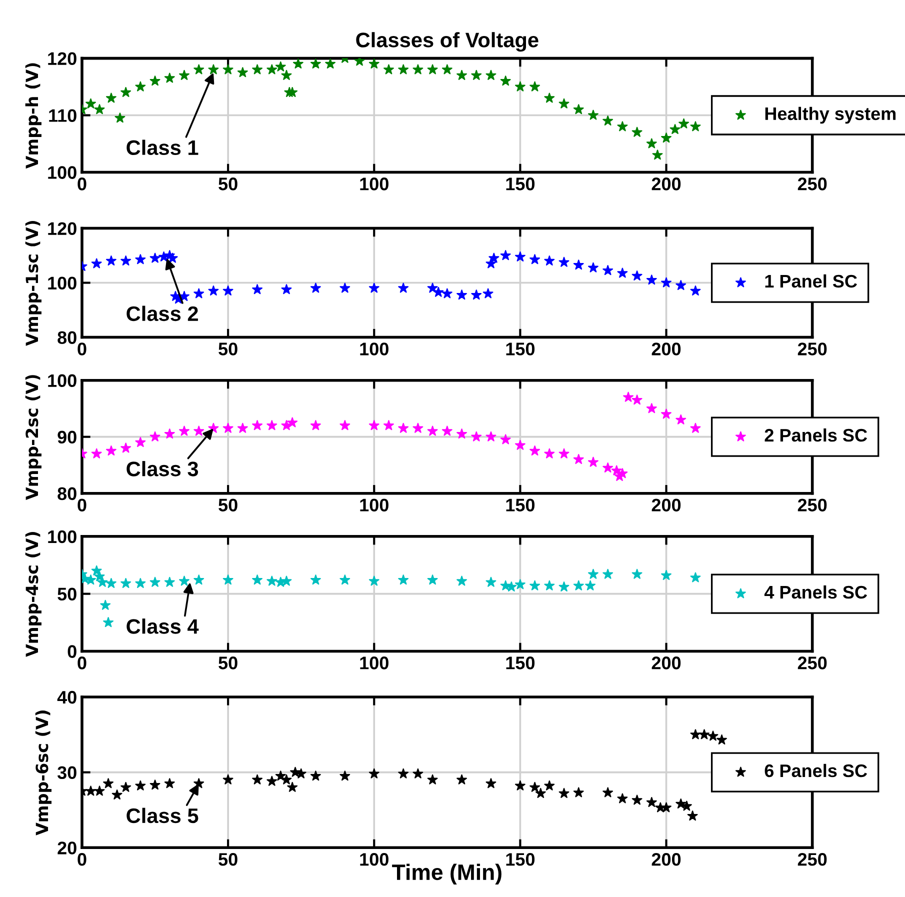 This screenshot has height=897, width=905. Describe the element at coordinates (162, 468) in the screenshot. I see `annotation: Class 3` at that location.